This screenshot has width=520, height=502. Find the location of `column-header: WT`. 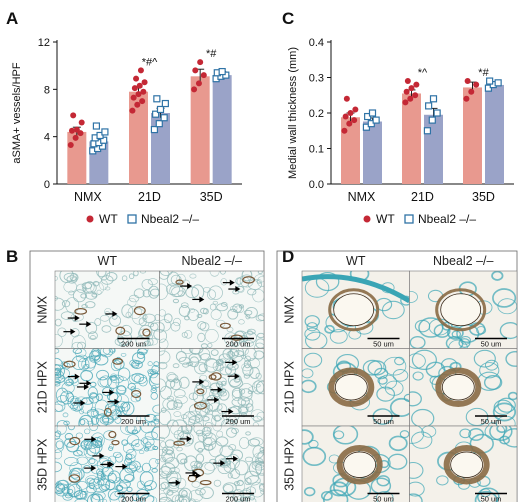

column-header: WT is located at coordinates (356, 261).